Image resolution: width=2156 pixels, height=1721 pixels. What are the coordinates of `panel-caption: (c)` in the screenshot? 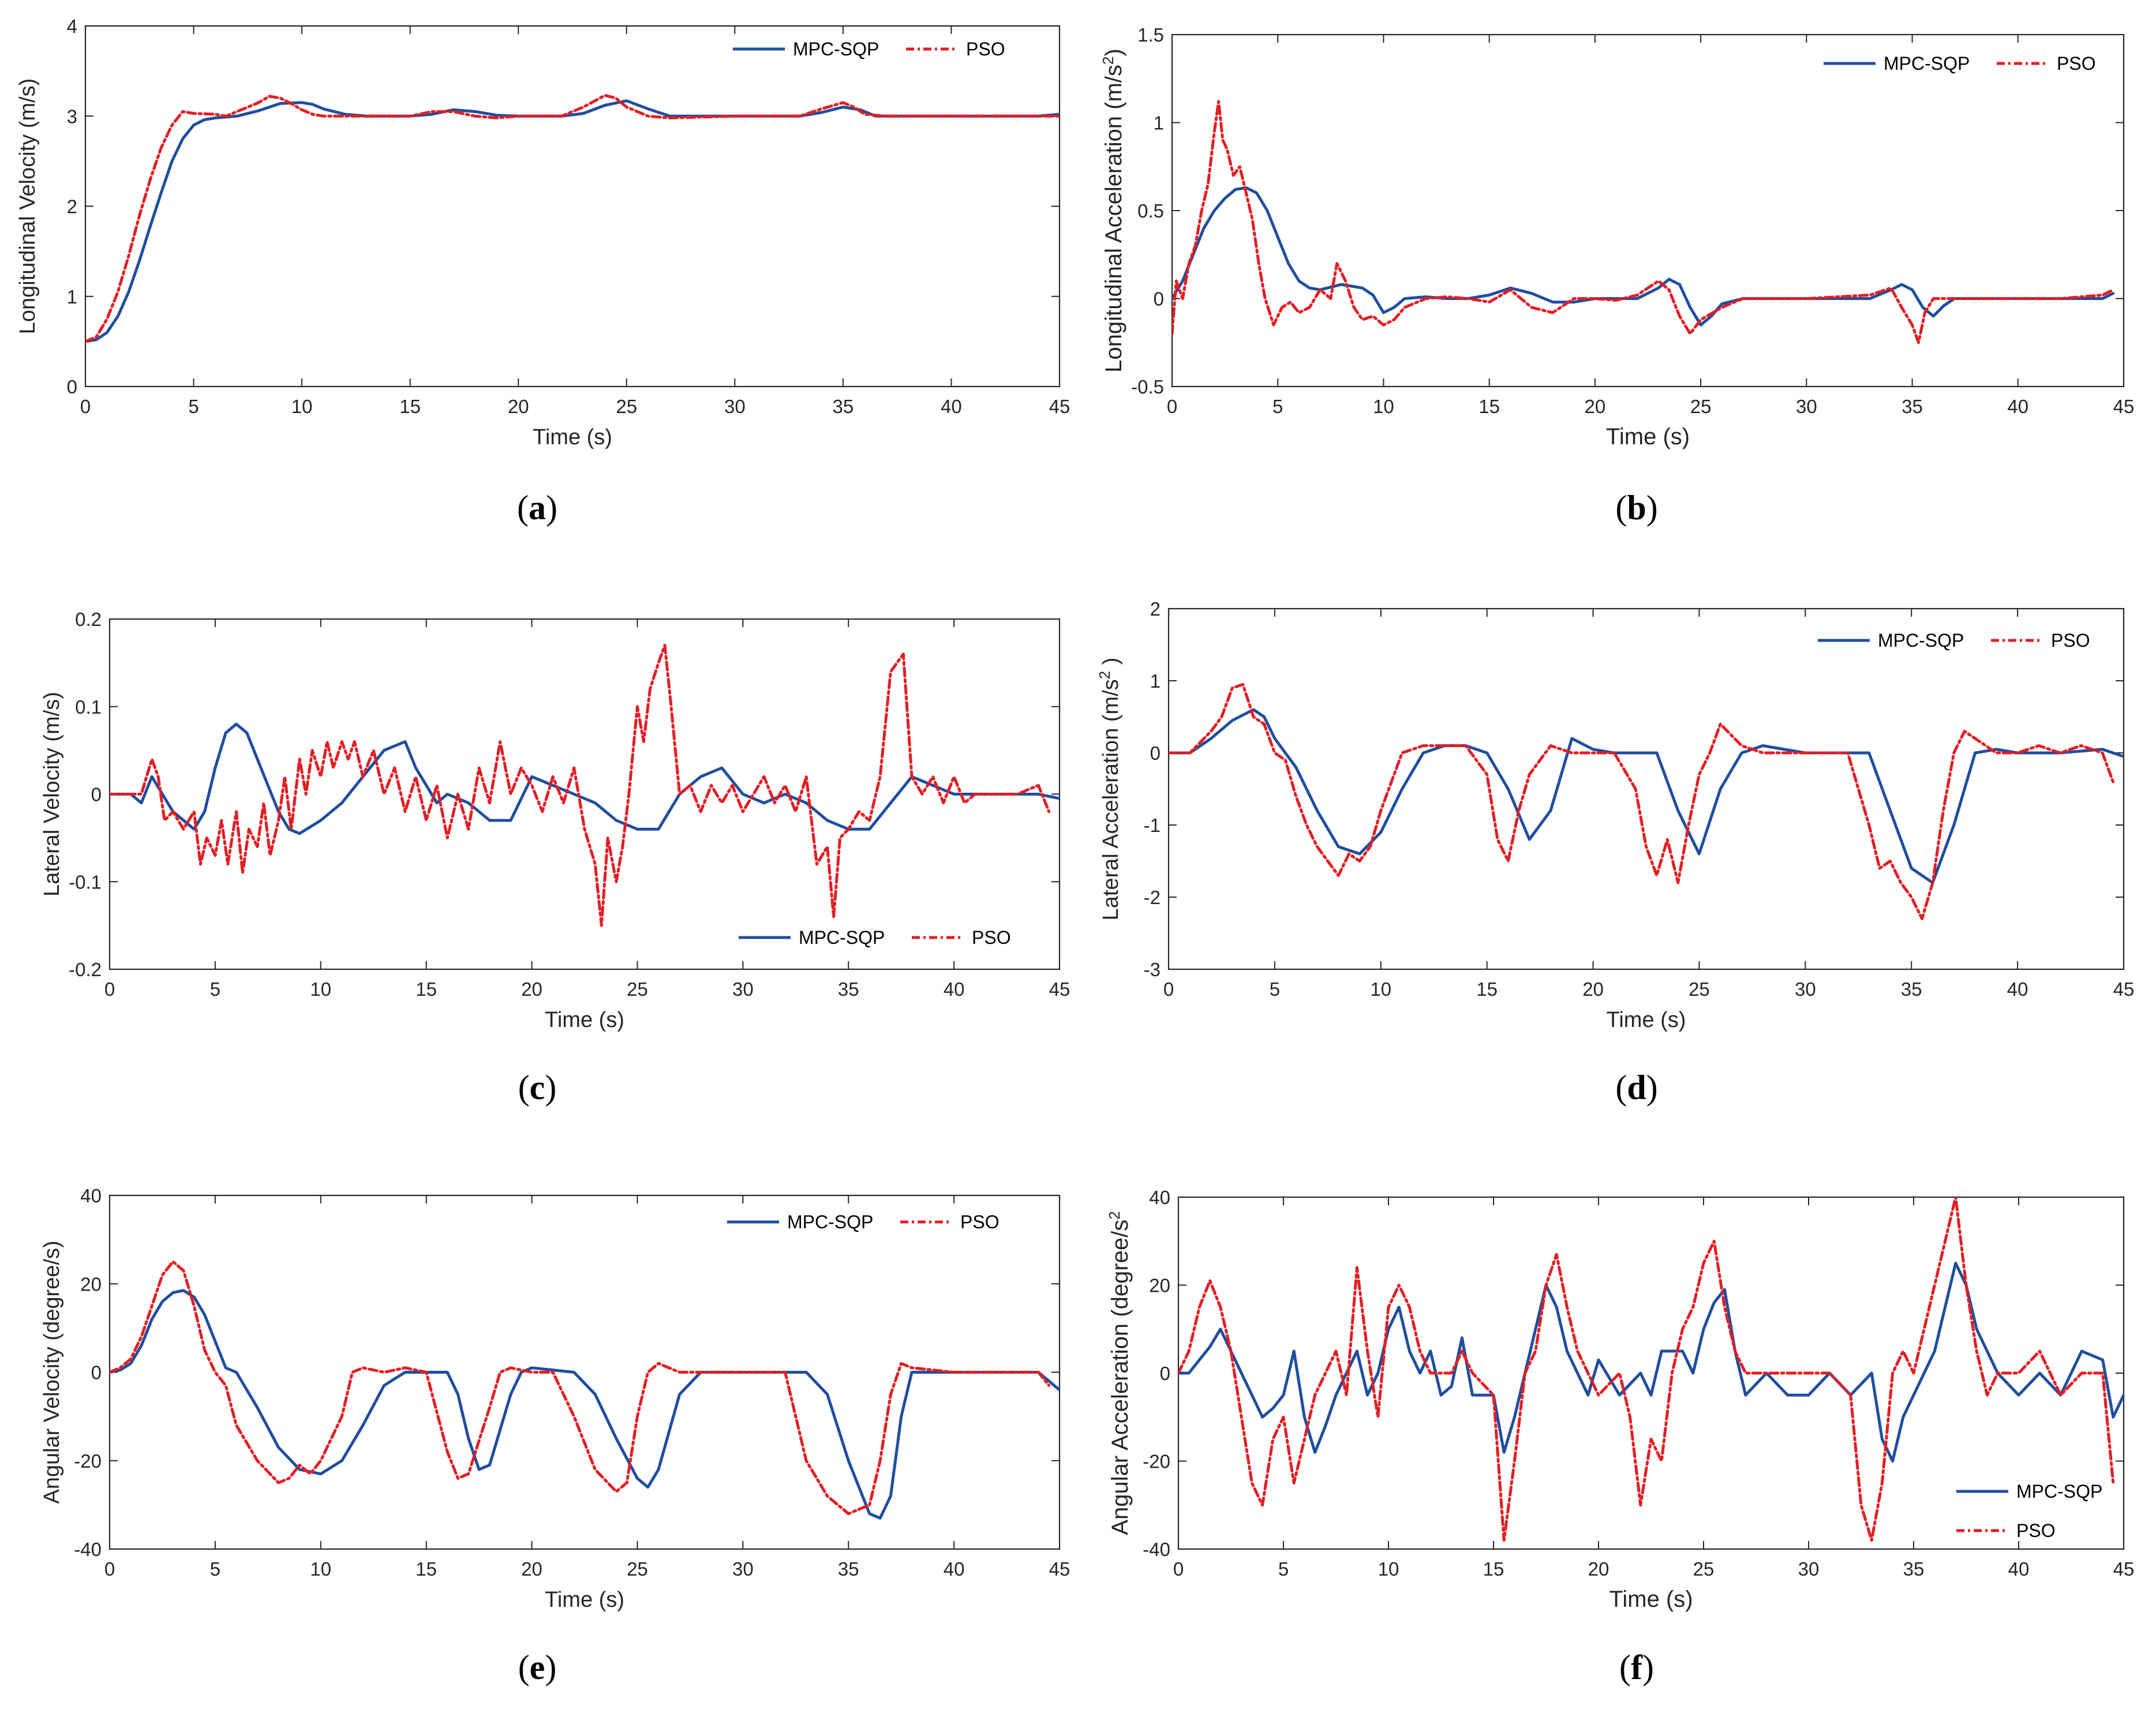 It's located at (537, 1088).